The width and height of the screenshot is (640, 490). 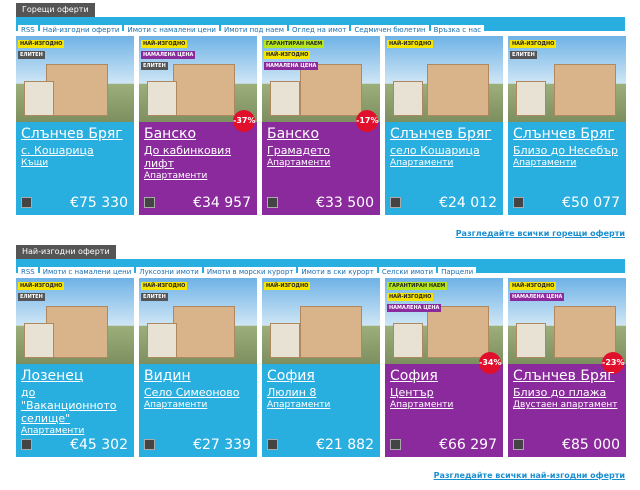 What do you see at coordinates (69, 405) in the screenshot?
I see `place: до "Ваканционното селище"` at bounding box center [69, 405].